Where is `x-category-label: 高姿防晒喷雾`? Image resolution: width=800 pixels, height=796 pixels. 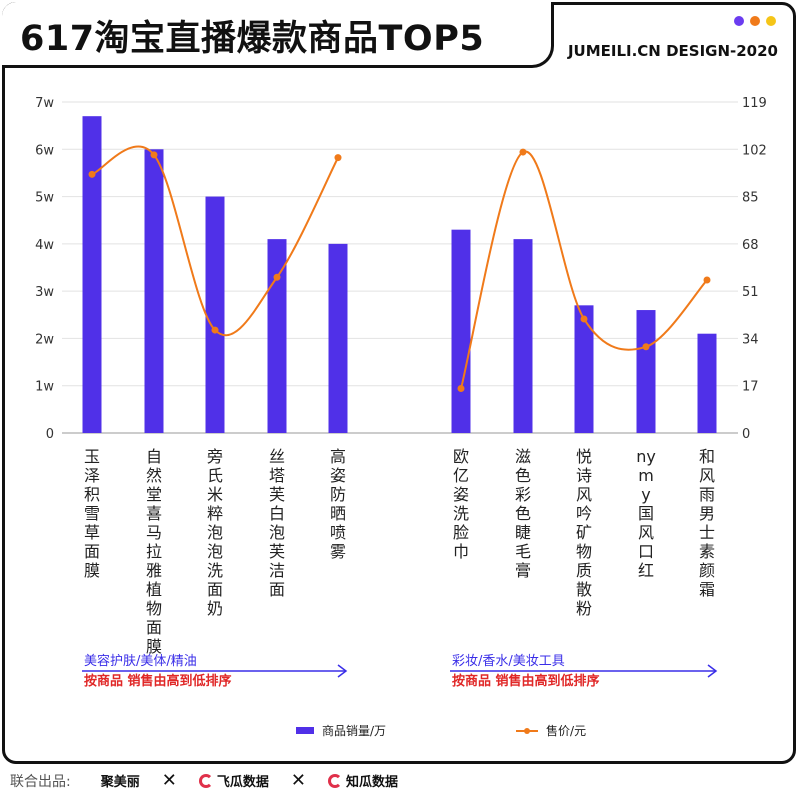 x-category-label: 高姿防晒喷雾 is located at coordinates (337, 504).